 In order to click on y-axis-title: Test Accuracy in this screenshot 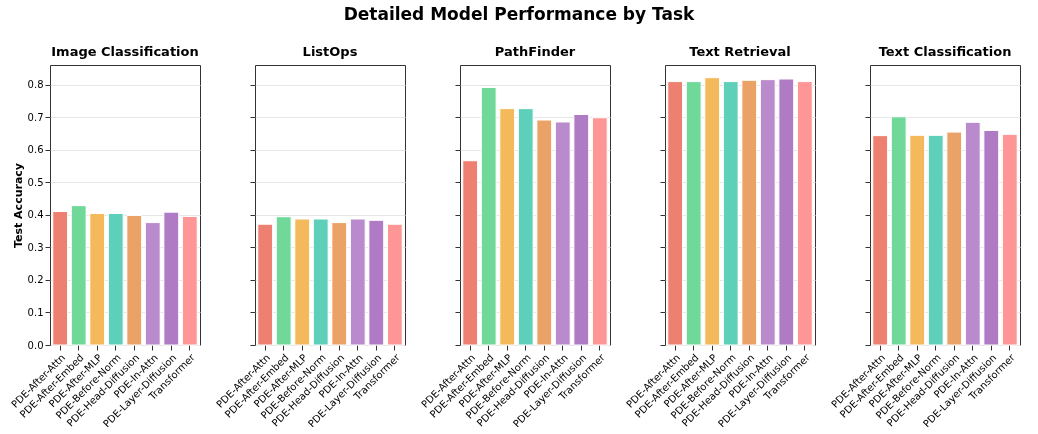, I will do `click(18, 205)`.